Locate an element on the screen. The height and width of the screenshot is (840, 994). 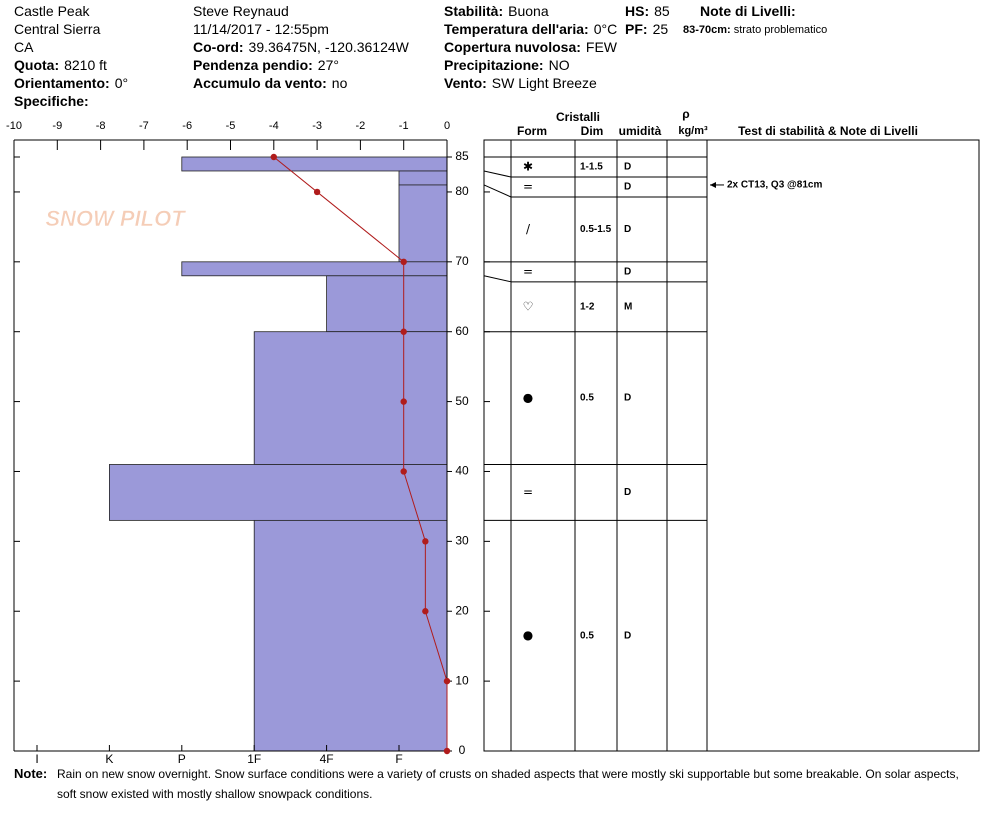
header-field: Orientamento: 0° is located at coordinates (71, 83).